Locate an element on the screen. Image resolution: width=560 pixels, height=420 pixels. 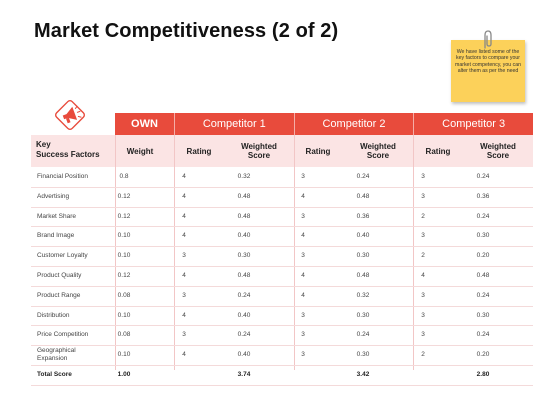
factor-label: Customer Loyalty is located at coordinates (62, 256).